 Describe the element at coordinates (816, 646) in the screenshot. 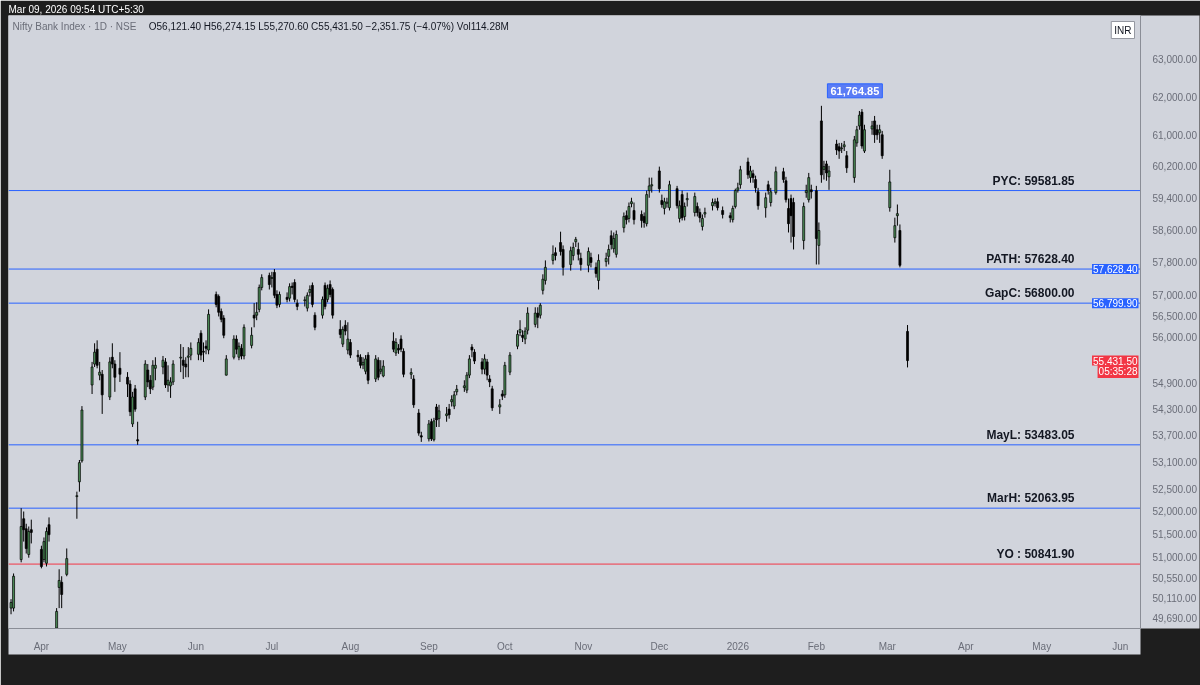

I see `x-tick-label: Feb` at that location.